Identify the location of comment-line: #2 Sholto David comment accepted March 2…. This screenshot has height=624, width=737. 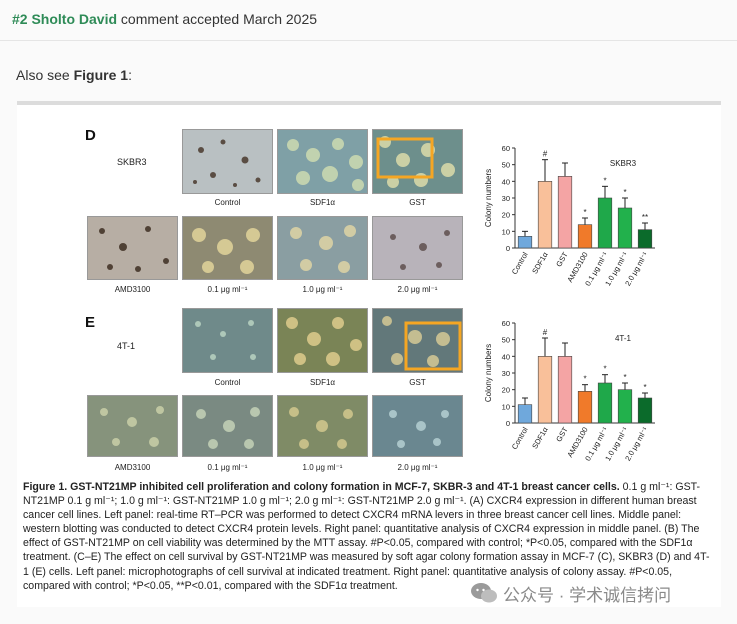
(164, 19).